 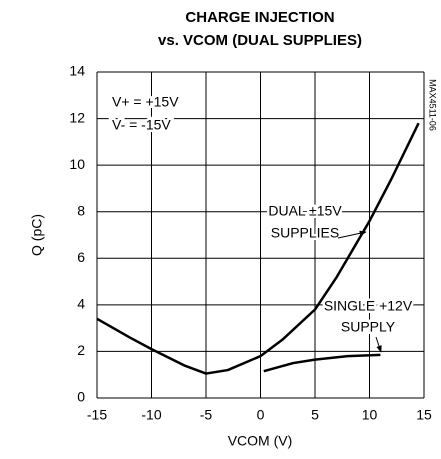 What do you see at coordinates (81, 210) in the screenshot?
I see `y-tick-label: 8` at bounding box center [81, 210].